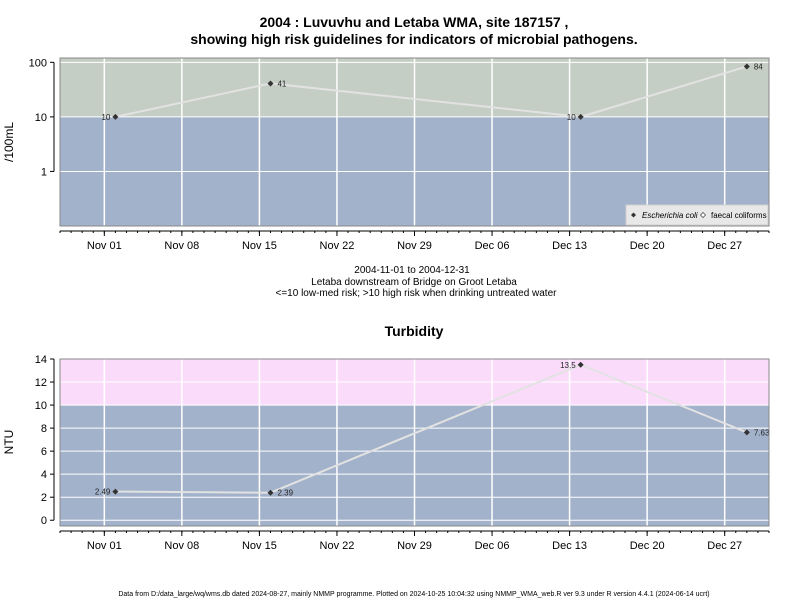 The width and height of the screenshot is (800, 600). What do you see at coordinates (44, 475) in the screenshot?
I see `y-tick-label-3: 4` at bounding box center [44, 475].